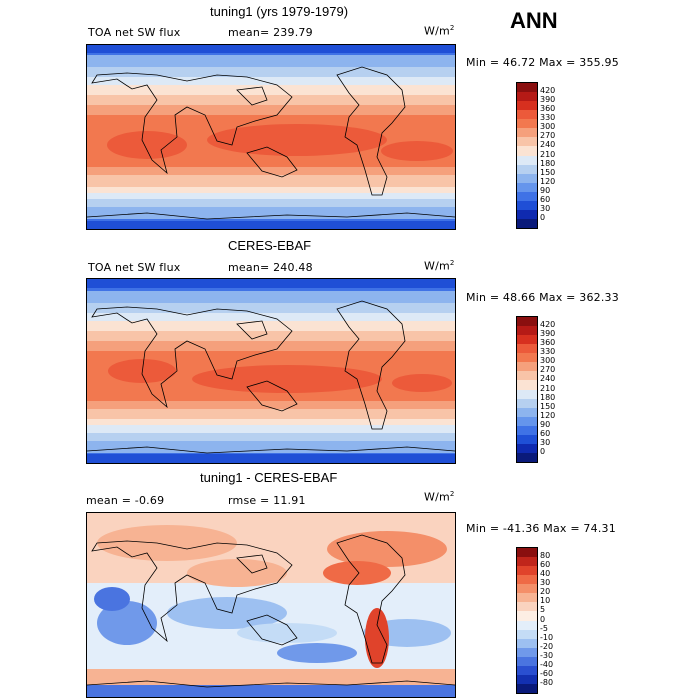  I want to click on panel2-colorbar, so click(527, 389).